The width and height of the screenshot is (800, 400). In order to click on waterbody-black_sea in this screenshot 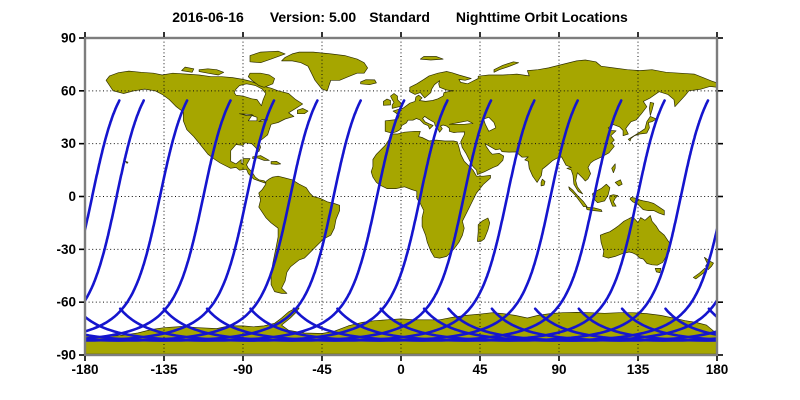, I will do `click(461, 122)`.